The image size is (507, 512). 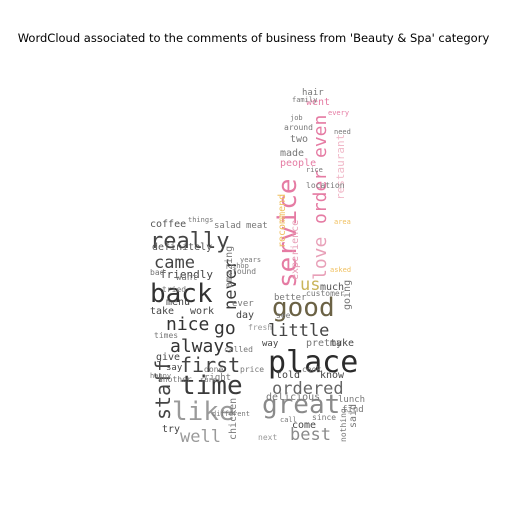 What do you see at coordinates (175, 379) in the screenshot?
I see `word-another: another` at bounding box center [175, 379].